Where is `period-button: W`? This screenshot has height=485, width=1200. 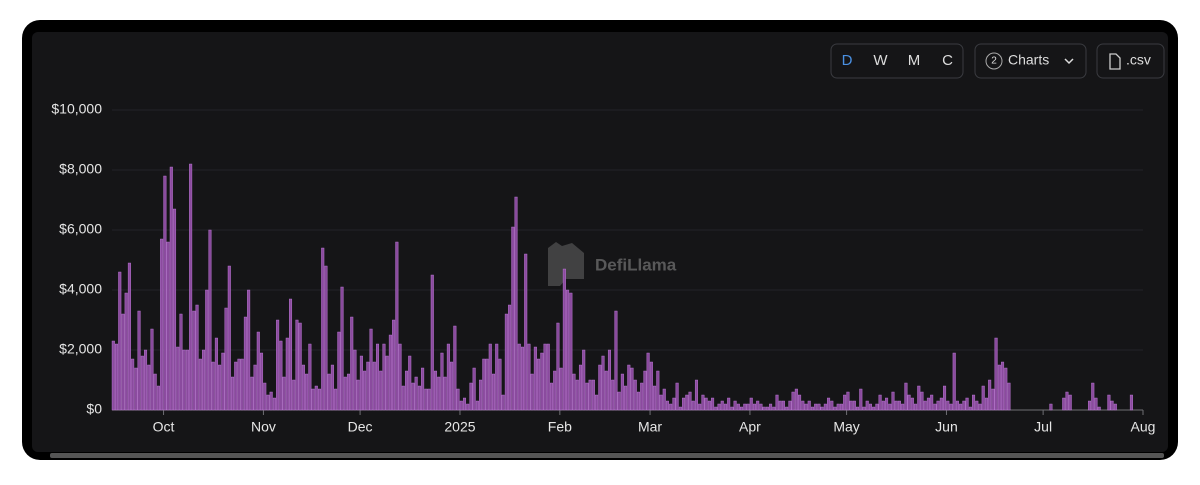 period-button: W is located at coordinates (880, 60).